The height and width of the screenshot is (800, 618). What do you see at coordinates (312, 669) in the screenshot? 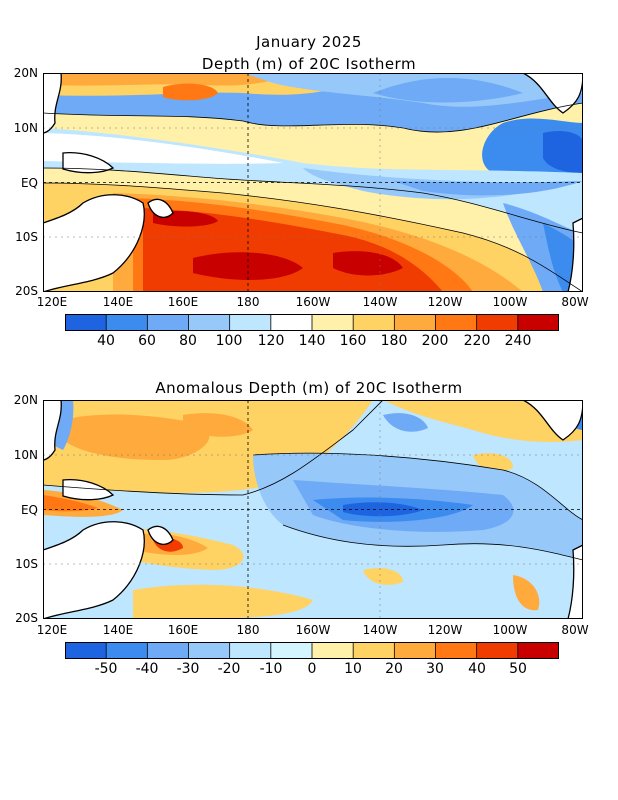
I see `anomaly-colorbar-label: 0` at bounding box center [312, 669].